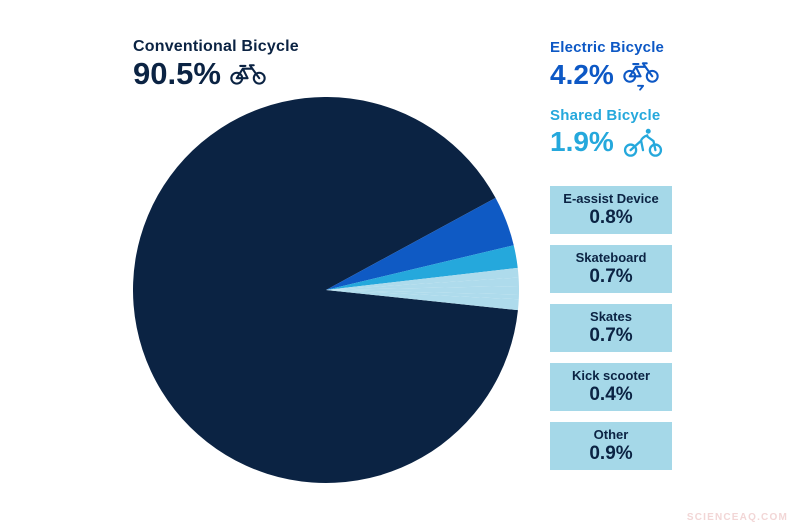 The width and height of the screenshot is (800, 530). Describe the element at coordinates (737, 517) in the screenshot. I see `watermark: SCIENCEAQ.COM` at that location.